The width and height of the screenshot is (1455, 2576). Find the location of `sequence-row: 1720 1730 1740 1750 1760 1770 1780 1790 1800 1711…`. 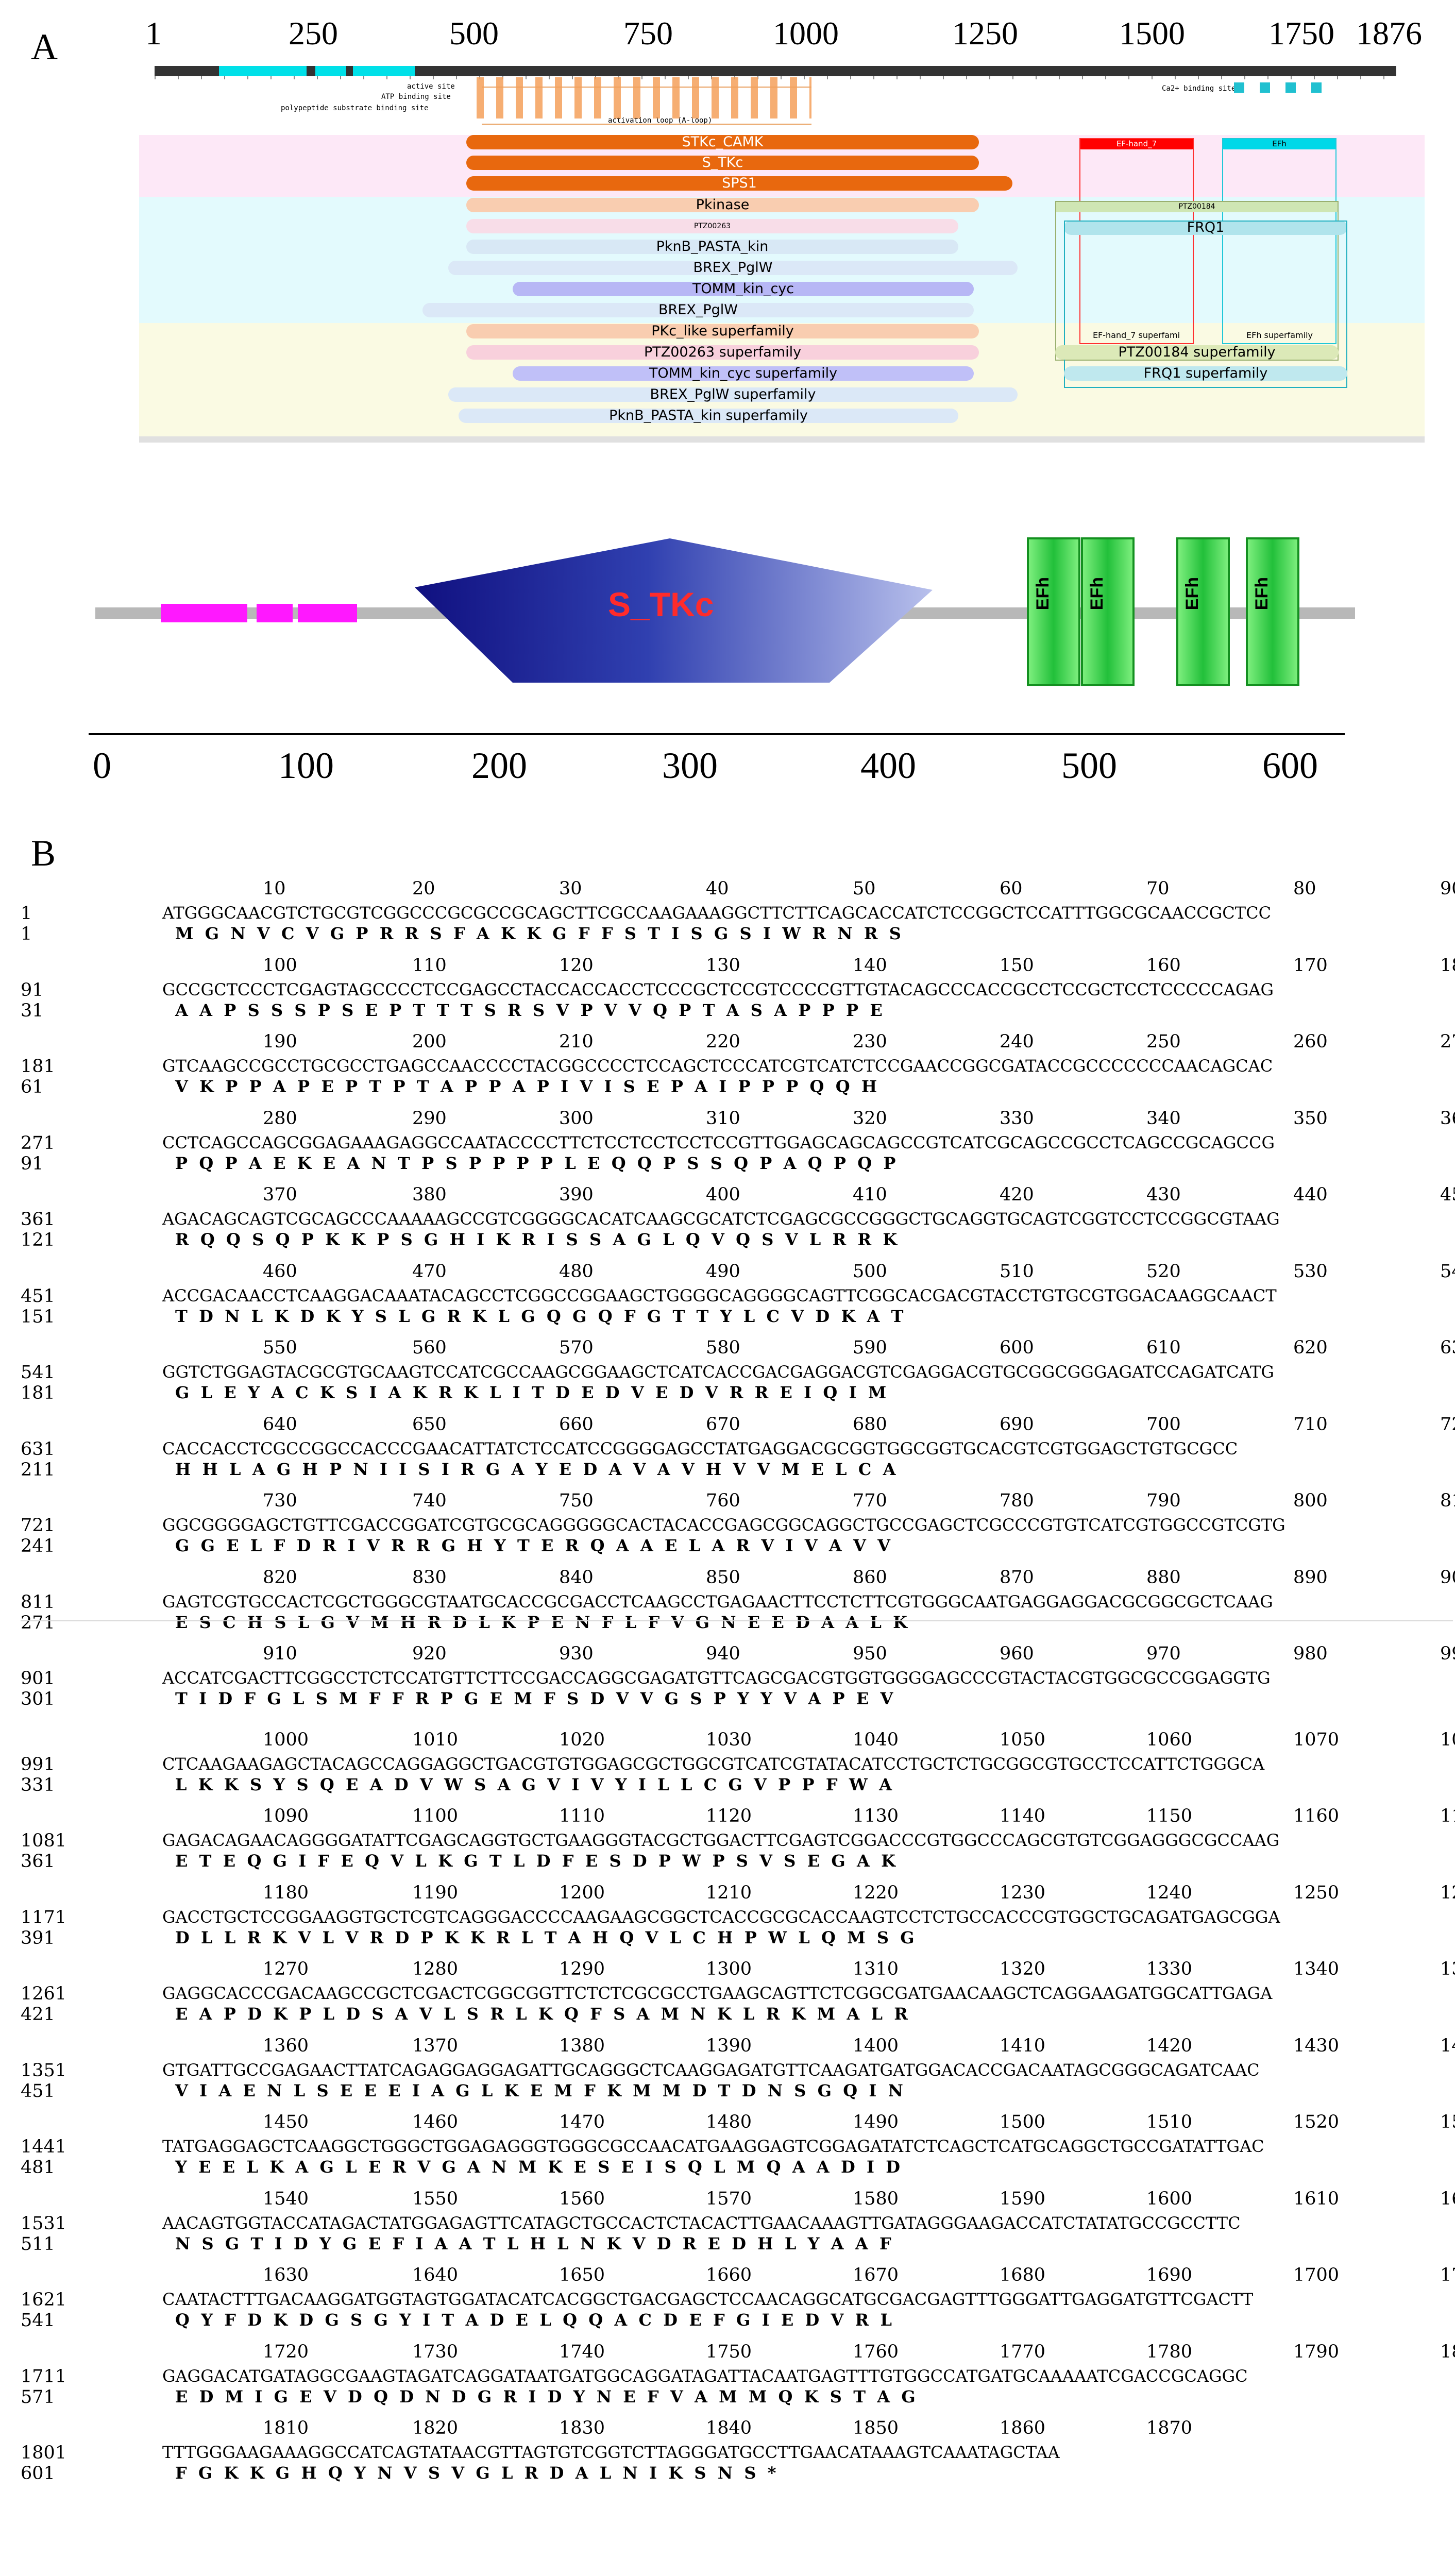

sequence-row: 1720 1730 1740 1750 1760 1770 1780 1790 1800 1711… is located at coordinates (738, 2377).